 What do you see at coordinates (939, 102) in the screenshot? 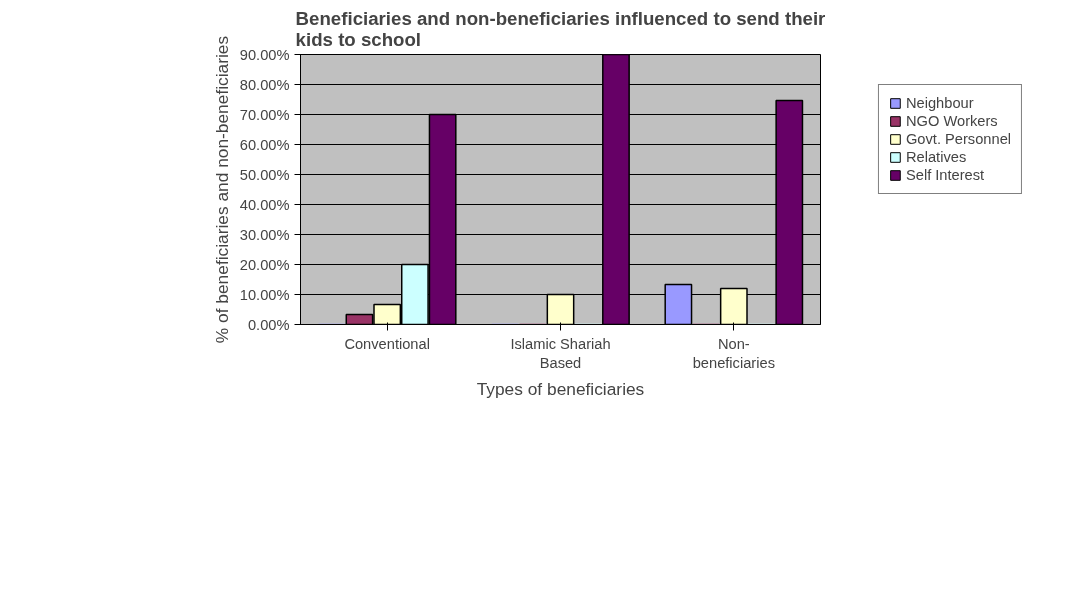
I see `legend-label: Neighbour` at bounding box center [939, 102].